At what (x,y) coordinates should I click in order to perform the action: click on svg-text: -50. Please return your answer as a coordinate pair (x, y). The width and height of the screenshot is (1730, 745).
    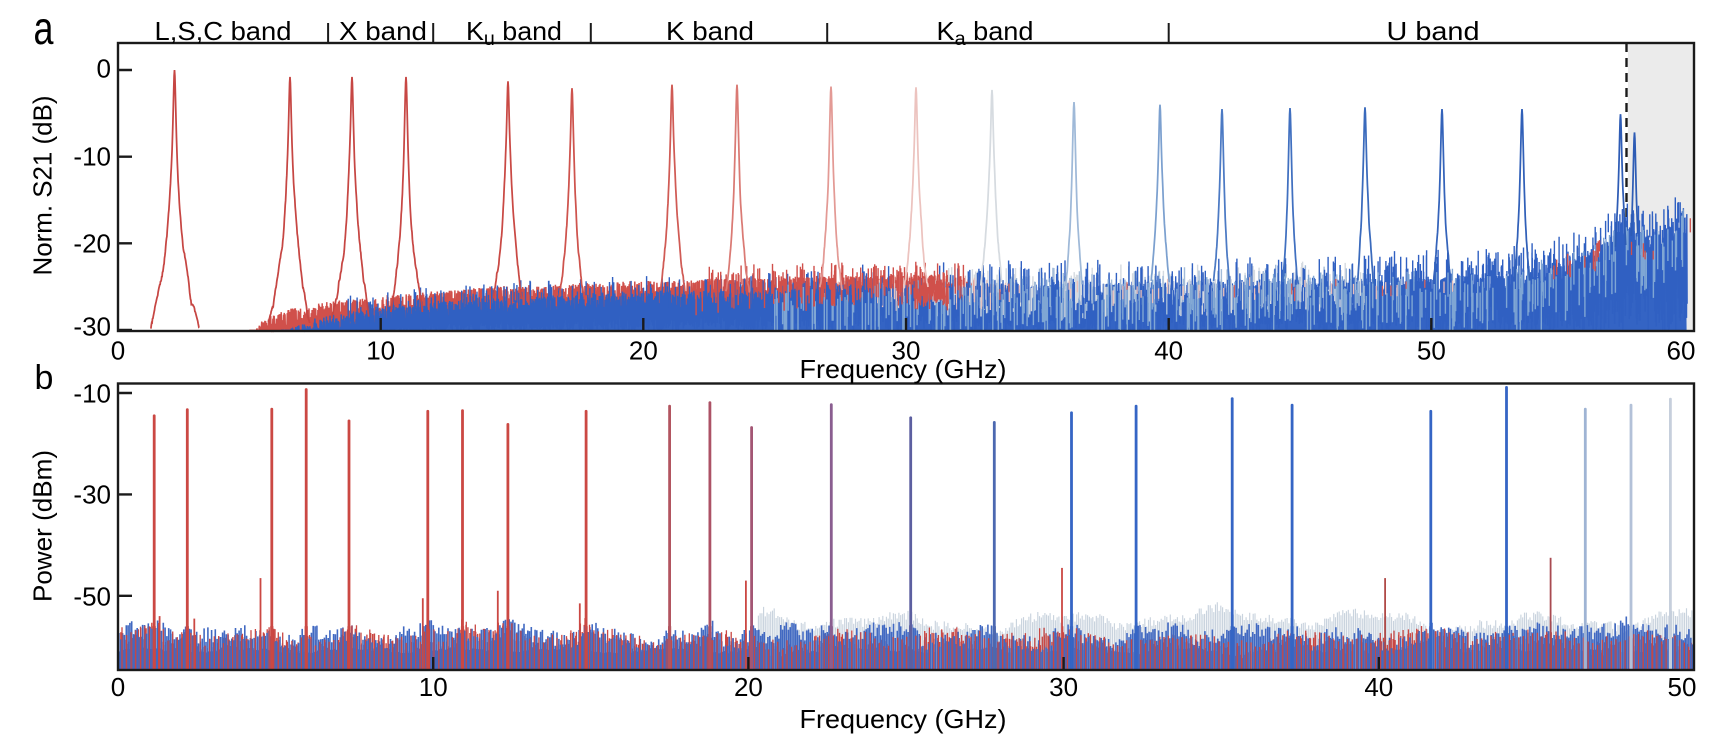
    Looking at the image, I should click on (92, 597).